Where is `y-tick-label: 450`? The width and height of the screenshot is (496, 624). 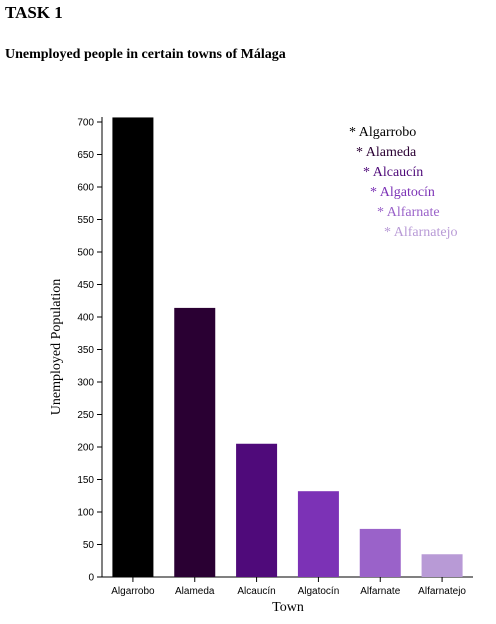 y-tick-label: 450 is located at coordinates (85, 285).